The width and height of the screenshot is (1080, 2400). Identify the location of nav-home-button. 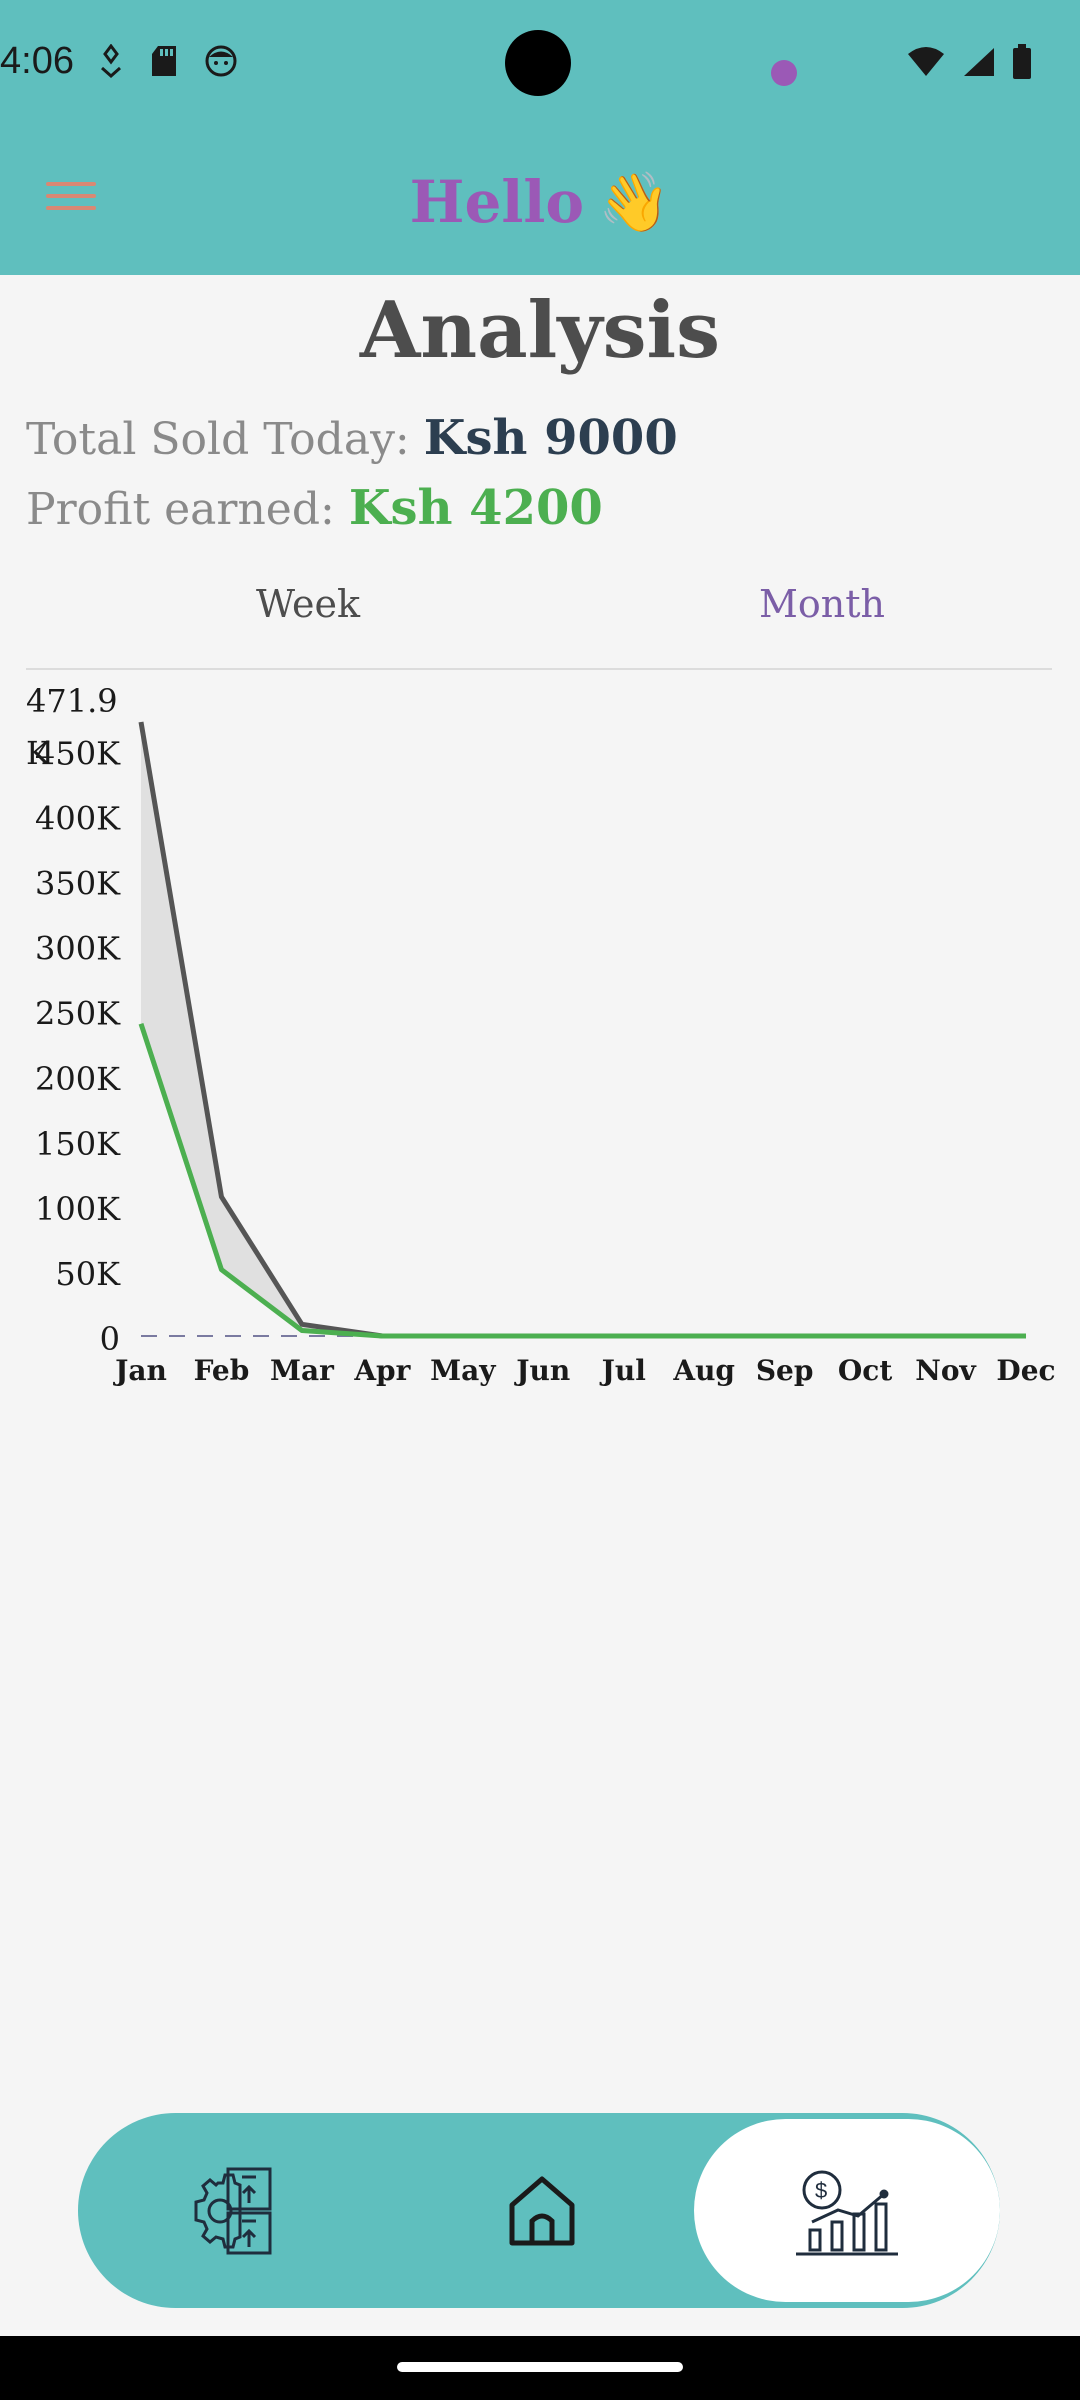
(542, 2210).